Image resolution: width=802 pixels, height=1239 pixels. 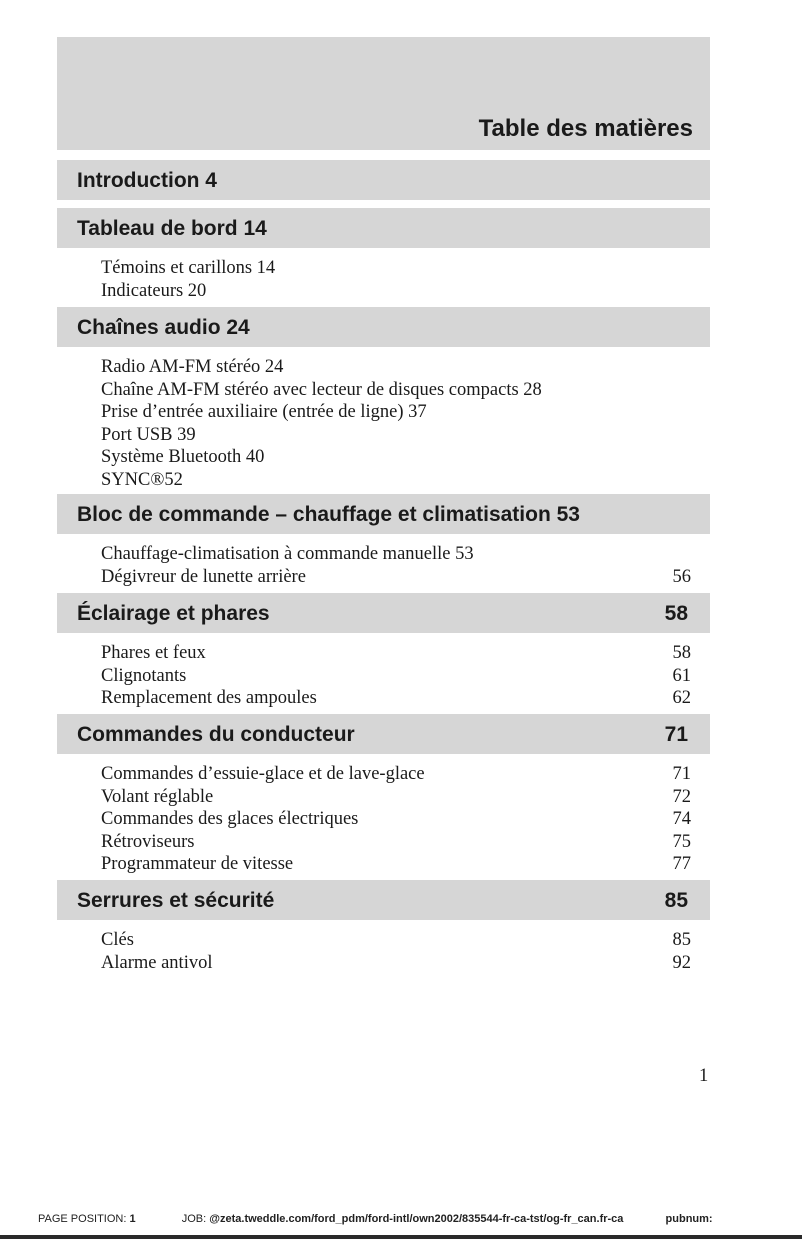 I want to click on entry-title: Remplacement des ampoules, so click(x=209, y=698).